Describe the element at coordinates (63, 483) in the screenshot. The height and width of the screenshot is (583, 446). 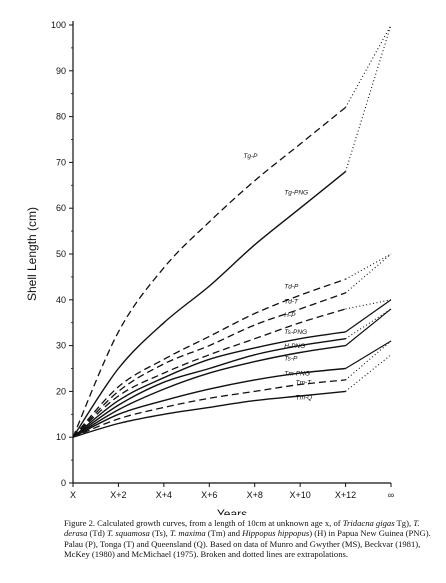
I see `y-tick-label: 0` at that location.